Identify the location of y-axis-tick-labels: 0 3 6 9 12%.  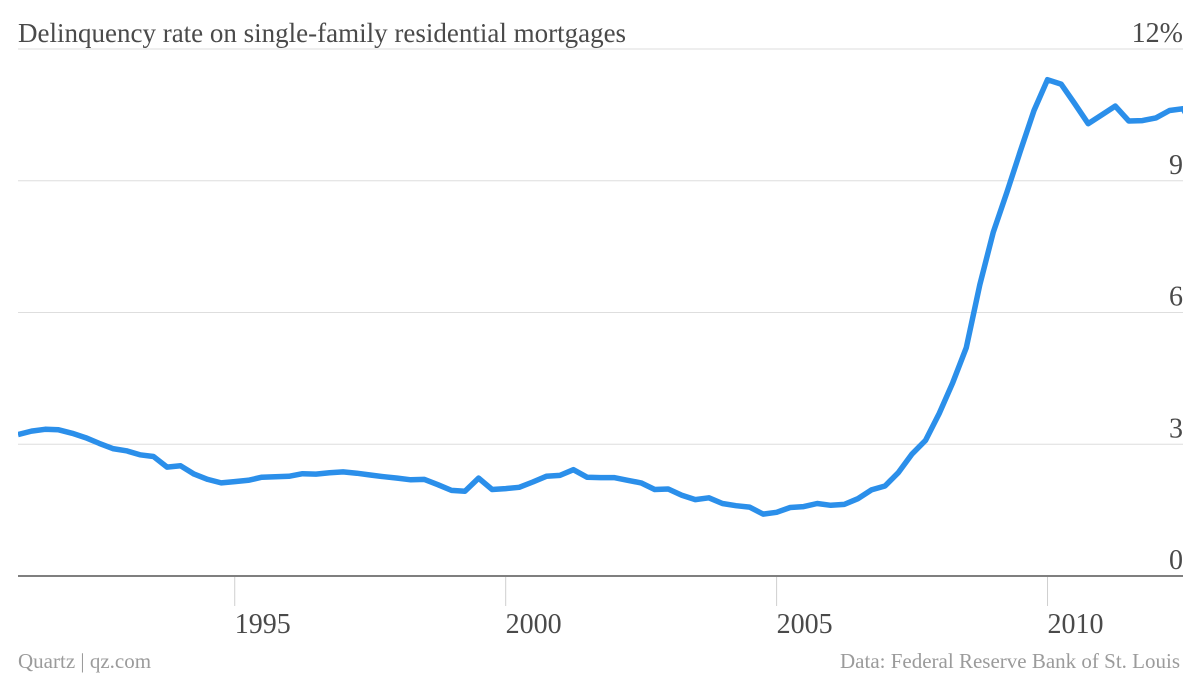
(1157, 297).